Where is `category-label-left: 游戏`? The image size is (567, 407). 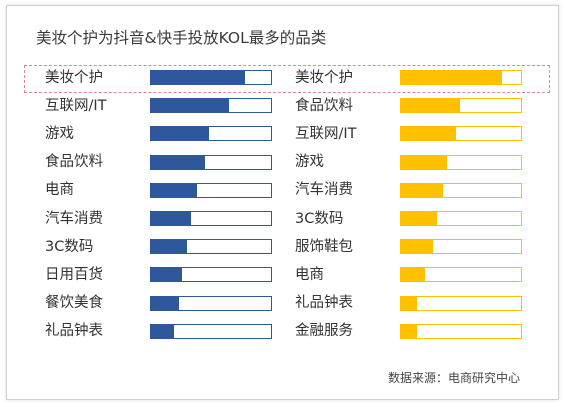
category-label-left: 游戏 is located at coordinates (59, 133).